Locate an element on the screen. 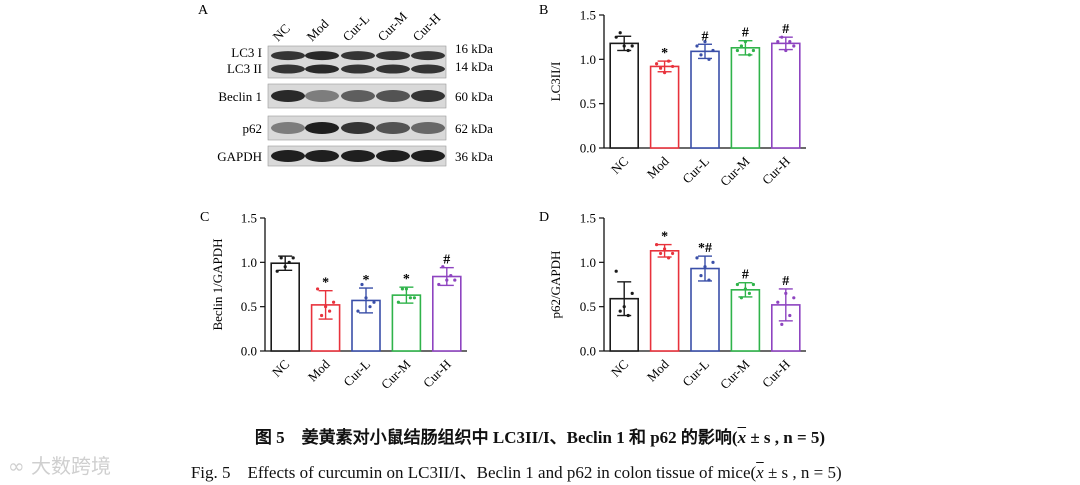  panel-label-c: C is located at coordinates (204, 217).